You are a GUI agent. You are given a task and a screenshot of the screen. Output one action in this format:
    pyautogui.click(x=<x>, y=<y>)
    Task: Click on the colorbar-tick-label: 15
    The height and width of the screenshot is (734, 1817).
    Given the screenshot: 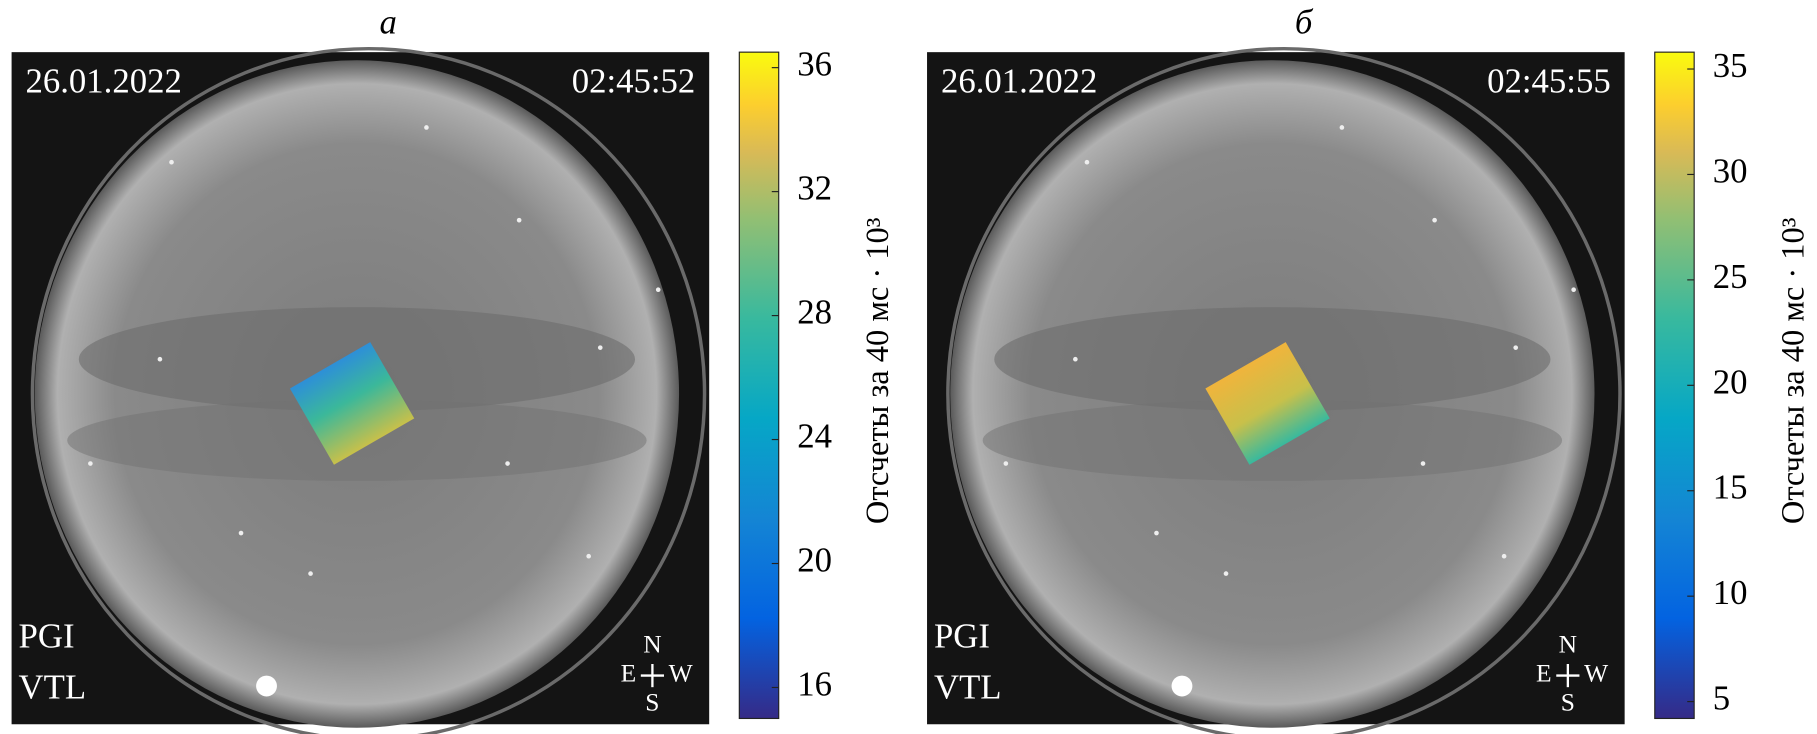 What is the action you would take?
    pyautogui.click(x=1730, y=487)
    